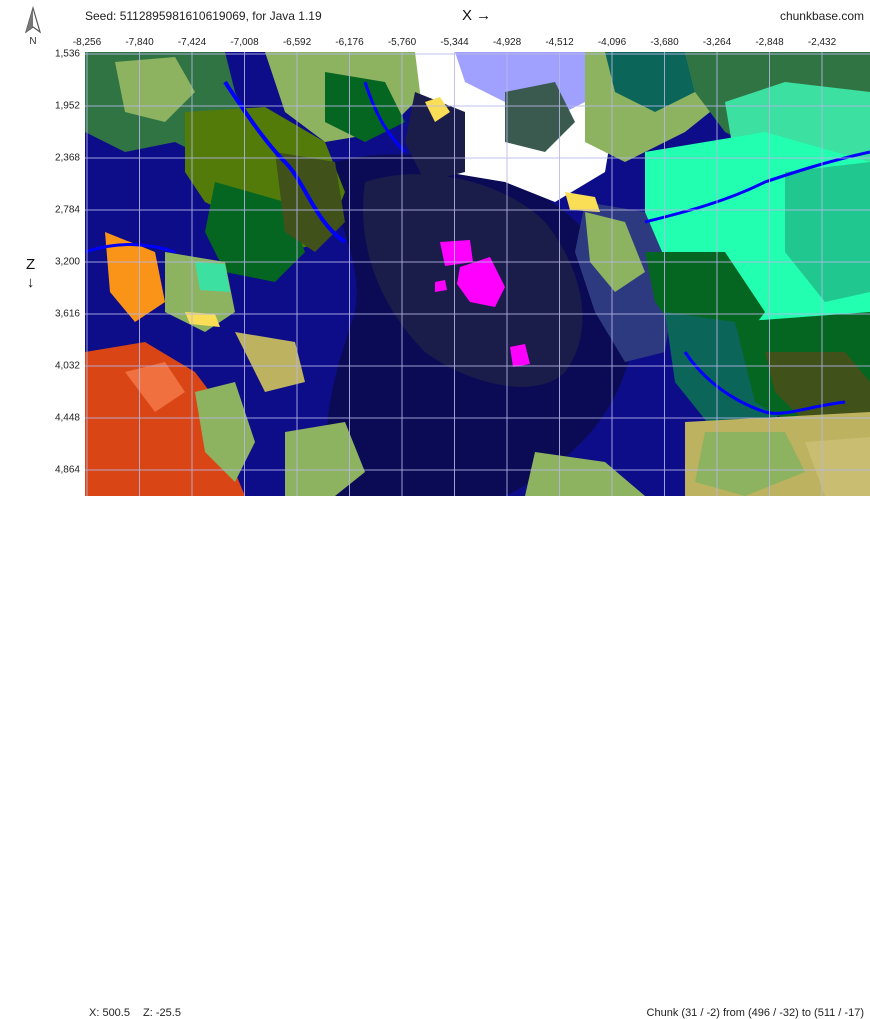 The image size is (870, 1019). Describe the element at coordinates (67, 210) in the screenshot. I see `z-tick-label: 2,784` at that location.